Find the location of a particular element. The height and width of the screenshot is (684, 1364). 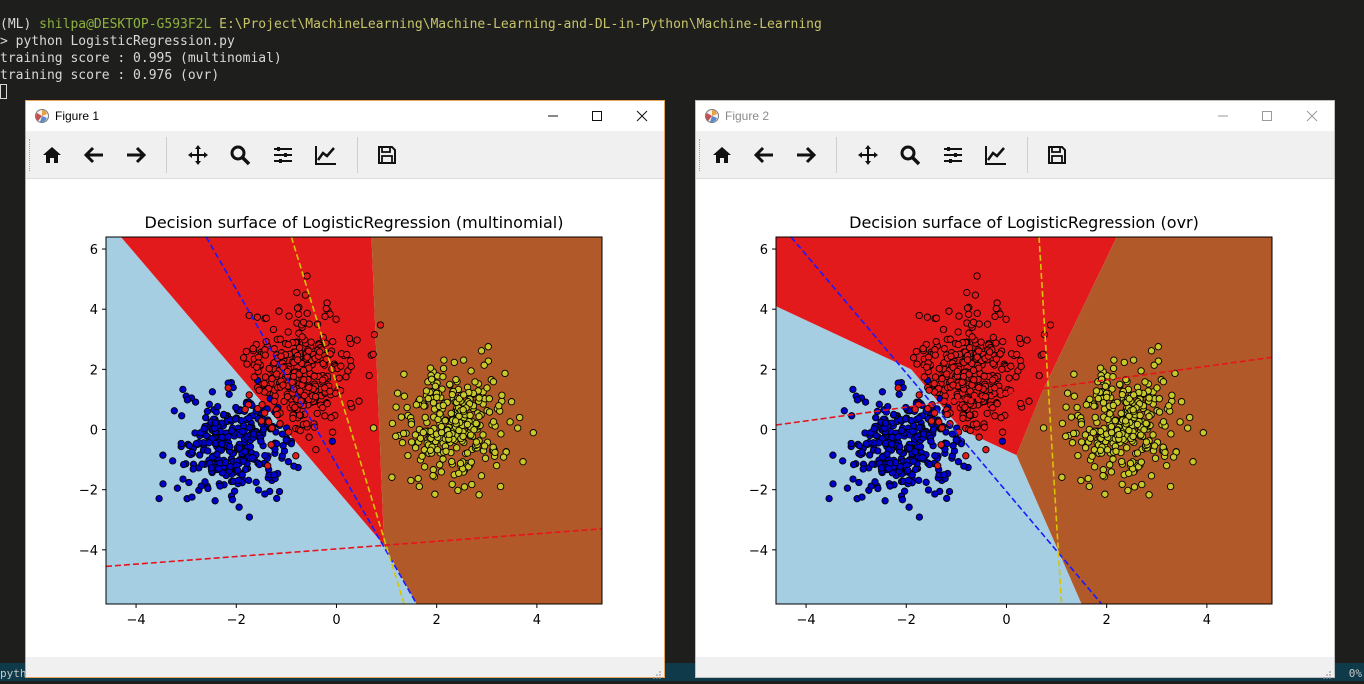

close-icon is located at coordinates (642, 116).